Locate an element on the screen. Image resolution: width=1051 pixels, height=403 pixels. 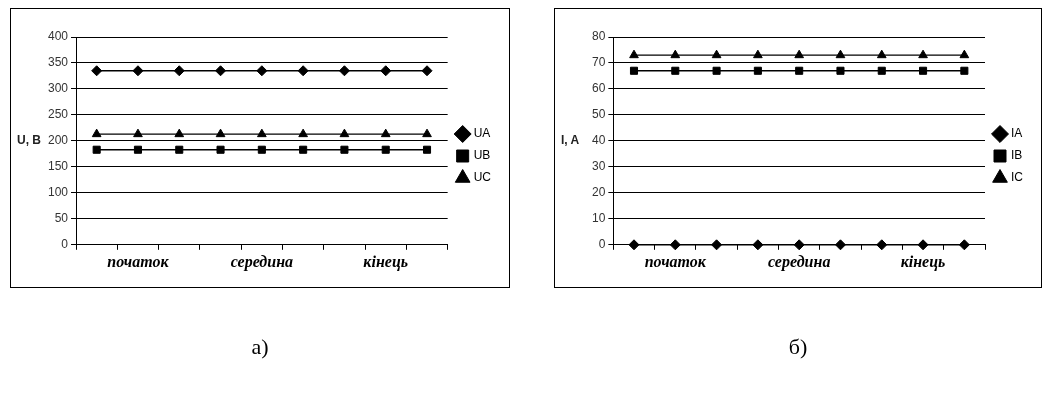
y-tick-label: 400 is located at coordinates (58, 36).